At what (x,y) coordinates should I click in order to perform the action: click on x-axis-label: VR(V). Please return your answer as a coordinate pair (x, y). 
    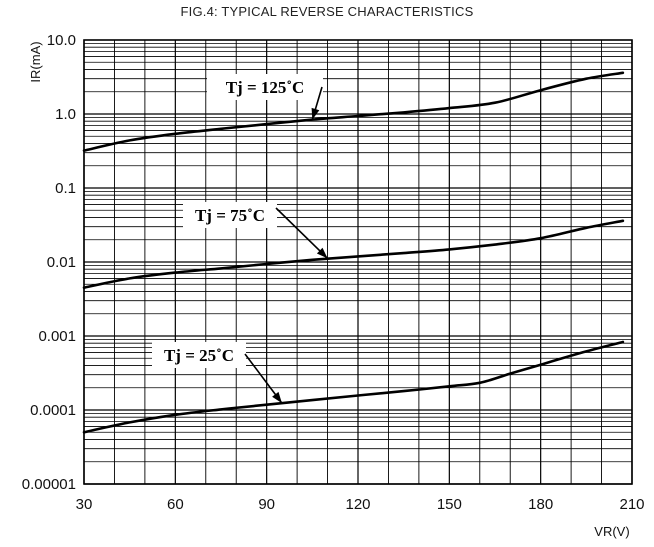
    Looking at the image, I should click on (611, 531).